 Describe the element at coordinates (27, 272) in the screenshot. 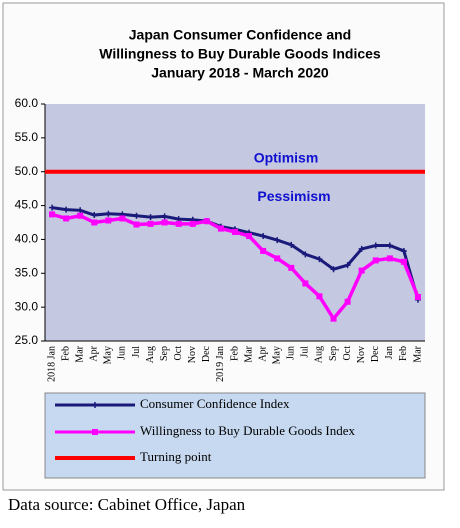

I see `y-tick-label: 35.0` at that location.